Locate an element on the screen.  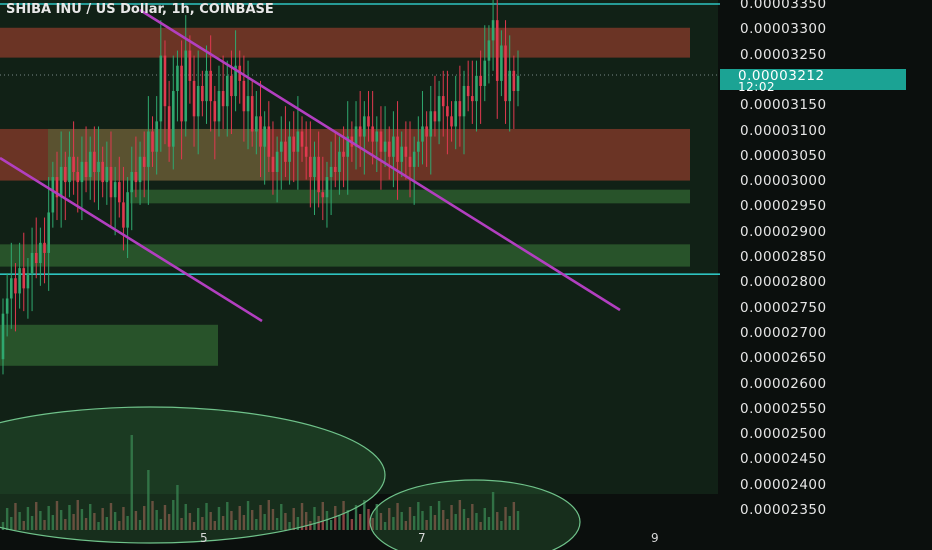
price-tick-label: 0.00003100 is located at coordinates (783, 130).